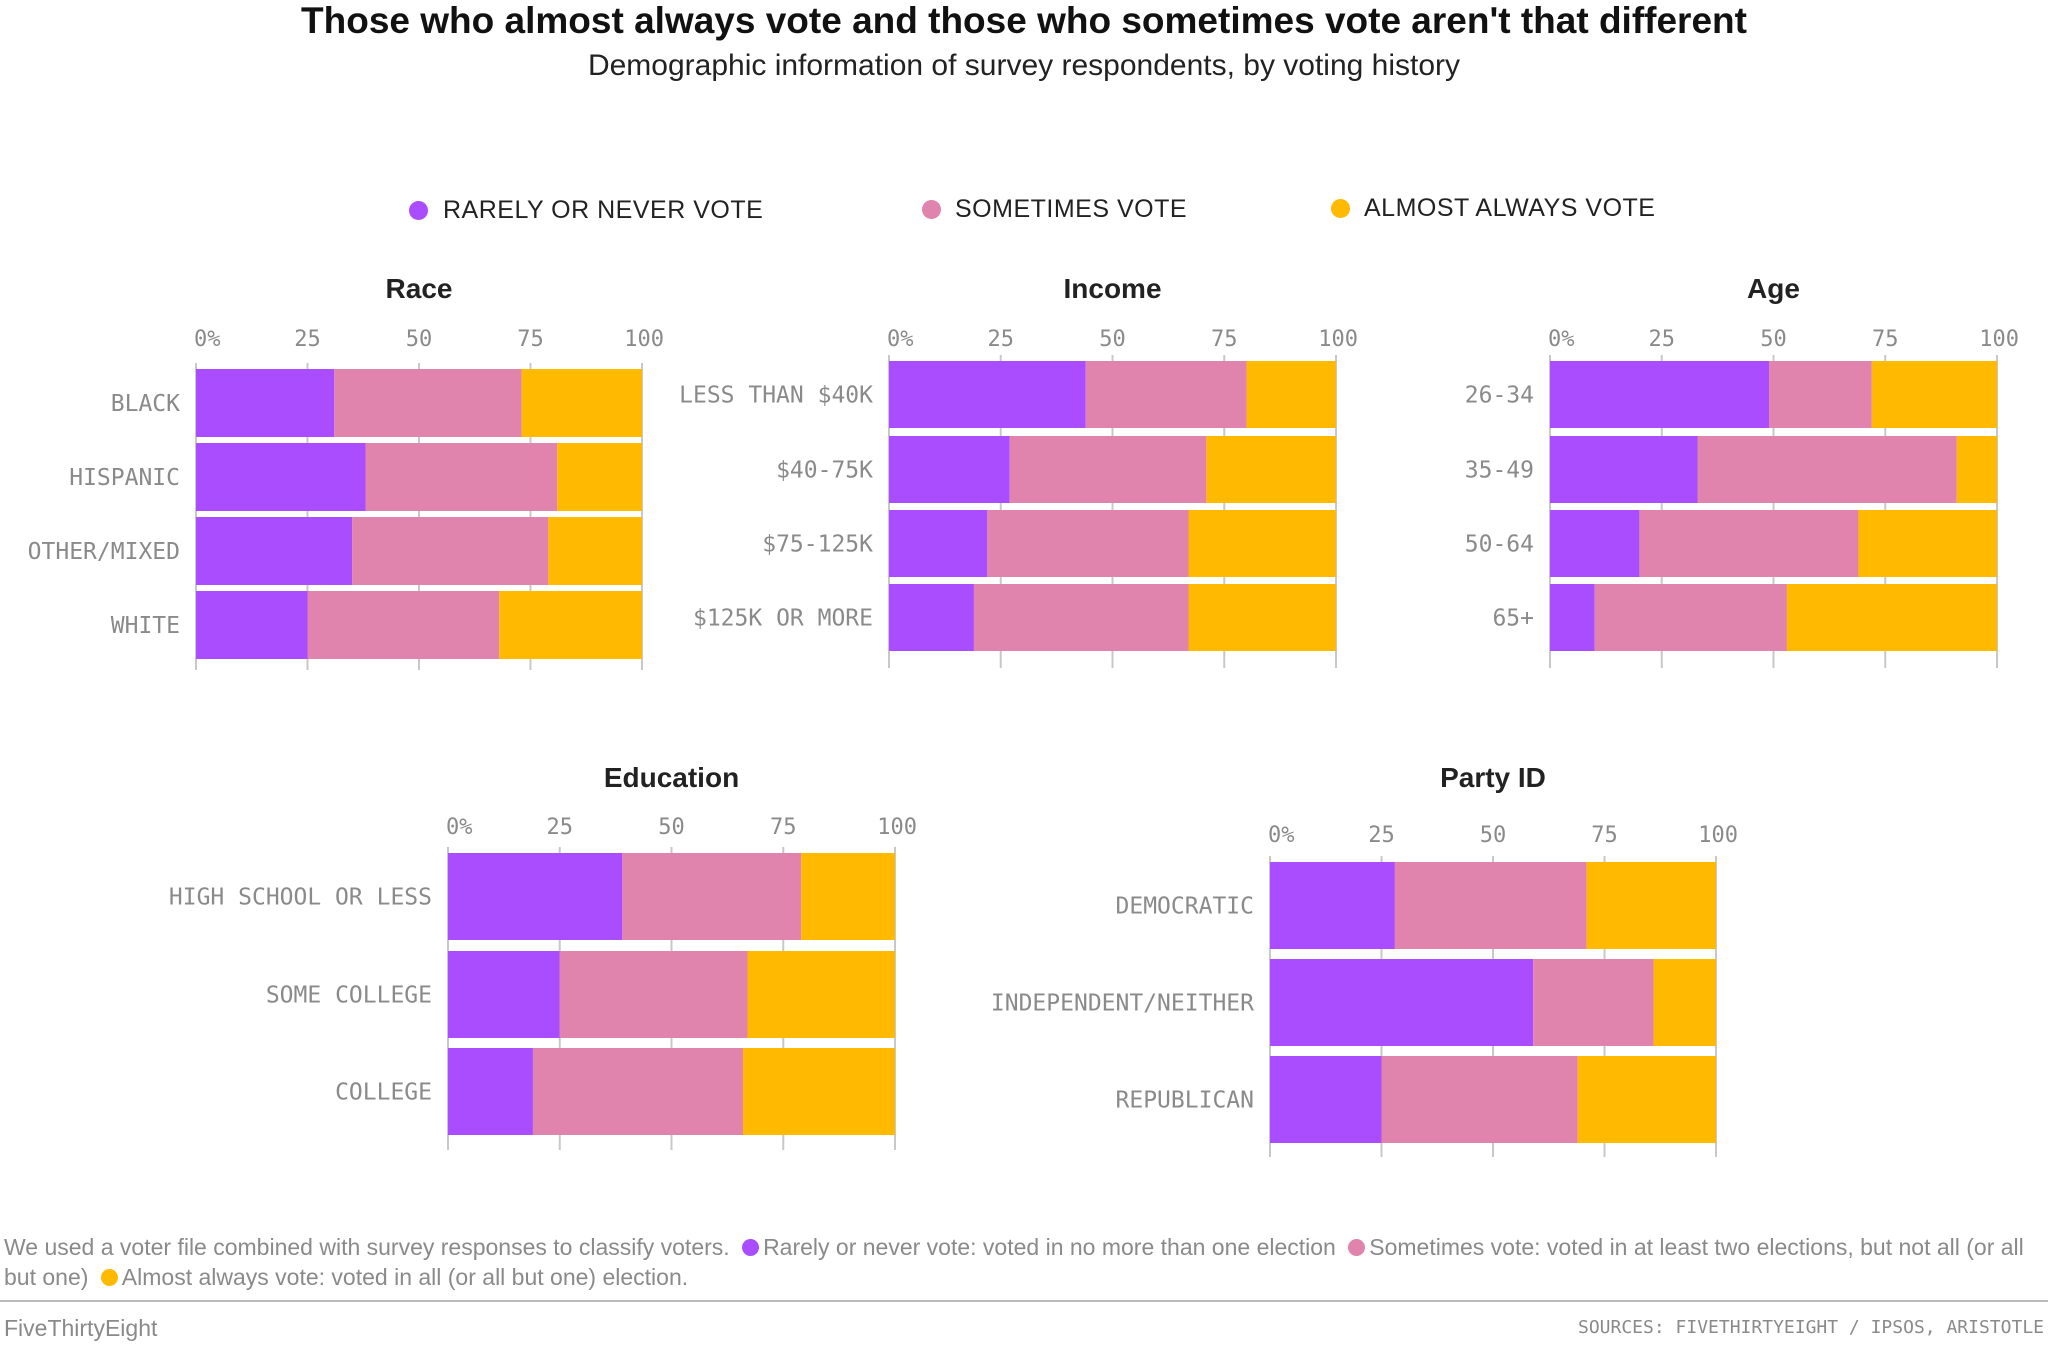  What do you see at coordinates (1999, 339) in the screenshot?
I see `tick-label-age-4: 100` at bounding box center [1999, 339].